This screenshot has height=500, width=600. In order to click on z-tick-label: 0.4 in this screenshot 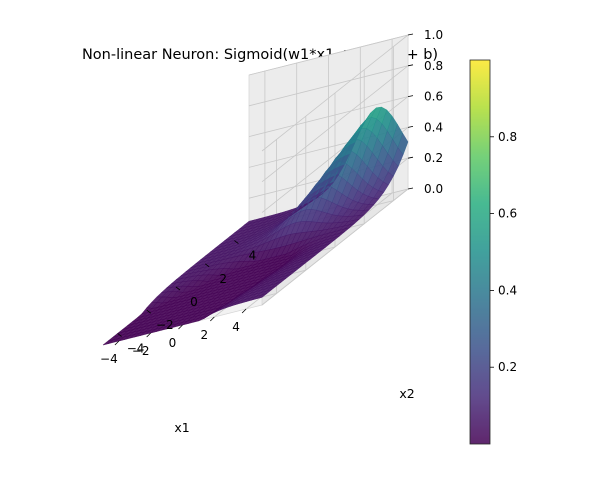, I will do `click(433, 127)`.